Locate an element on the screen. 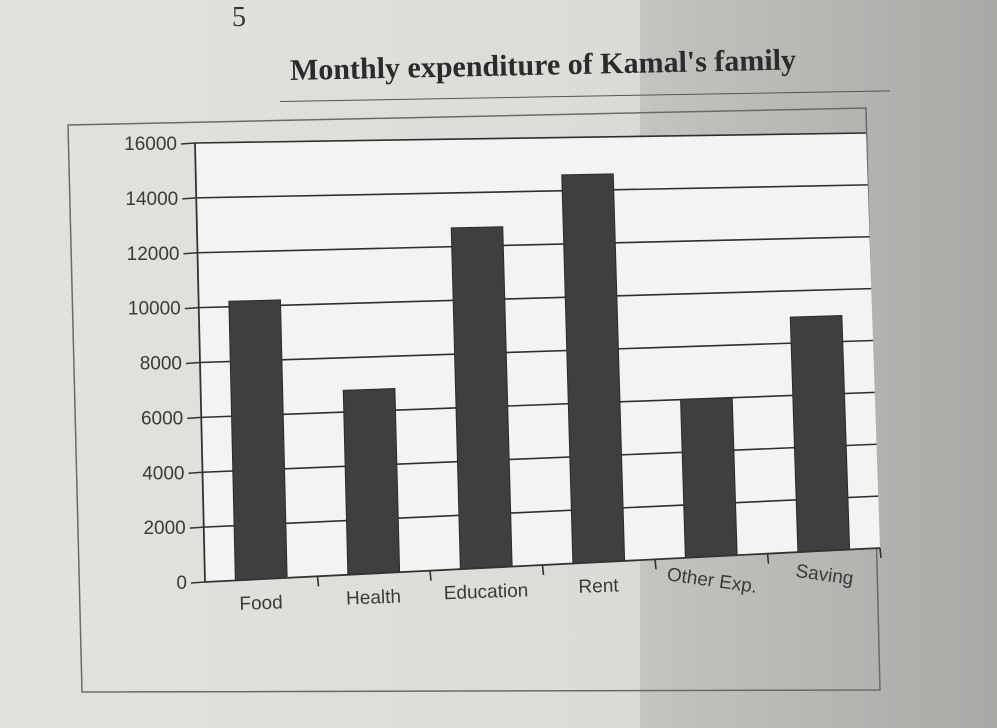 The image size is (997, 728). category-label: Saving is located at coordinates (824, 575).